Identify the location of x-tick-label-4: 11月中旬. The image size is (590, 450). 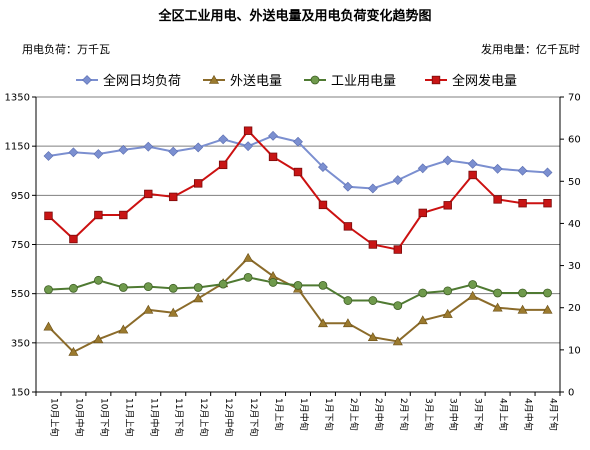
(154, 417).